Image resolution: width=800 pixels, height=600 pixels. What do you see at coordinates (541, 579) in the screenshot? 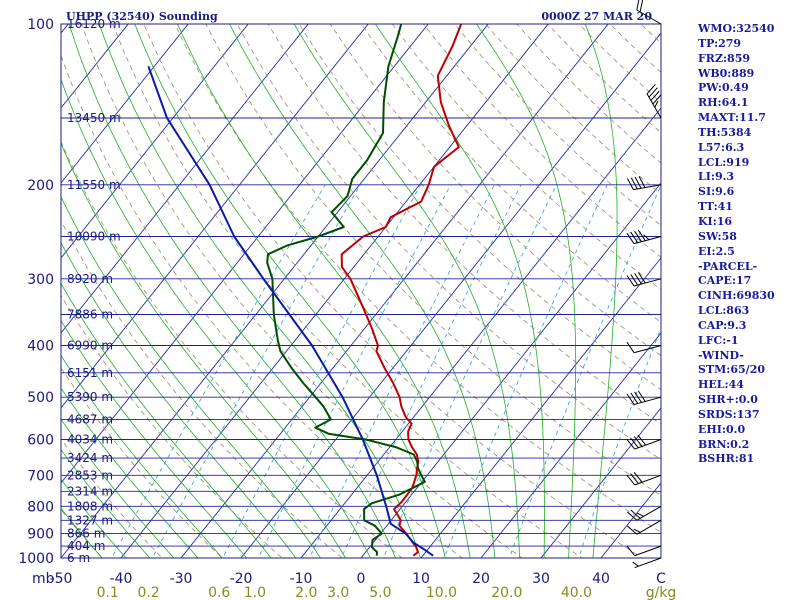
I see `temperature-tick-label: 30` at bounding box center [541, 579].